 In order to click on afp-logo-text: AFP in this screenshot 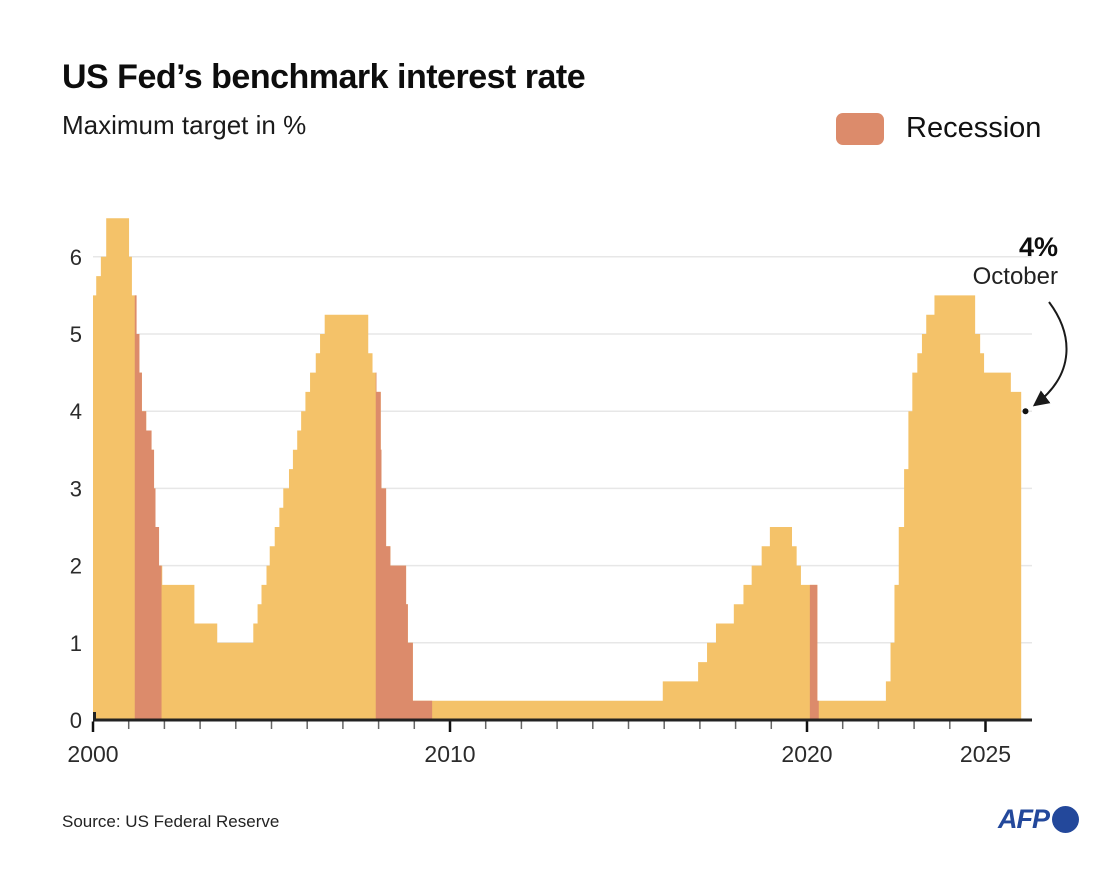, I will do `click(1024, 819)`.